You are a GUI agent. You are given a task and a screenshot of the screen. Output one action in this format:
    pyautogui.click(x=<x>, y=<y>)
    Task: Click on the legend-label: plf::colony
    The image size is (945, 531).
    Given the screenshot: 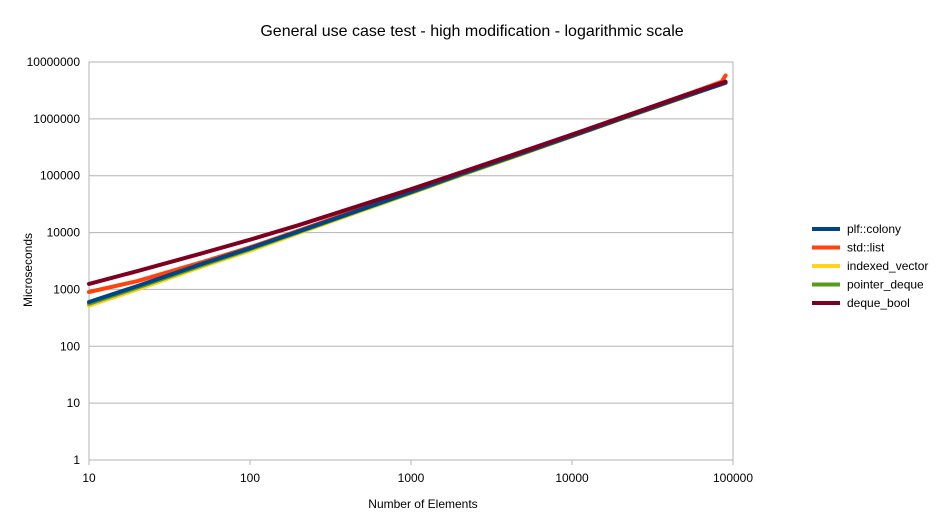 What is the action you would take?
    pyautogui.click(x=874, y=229)
    